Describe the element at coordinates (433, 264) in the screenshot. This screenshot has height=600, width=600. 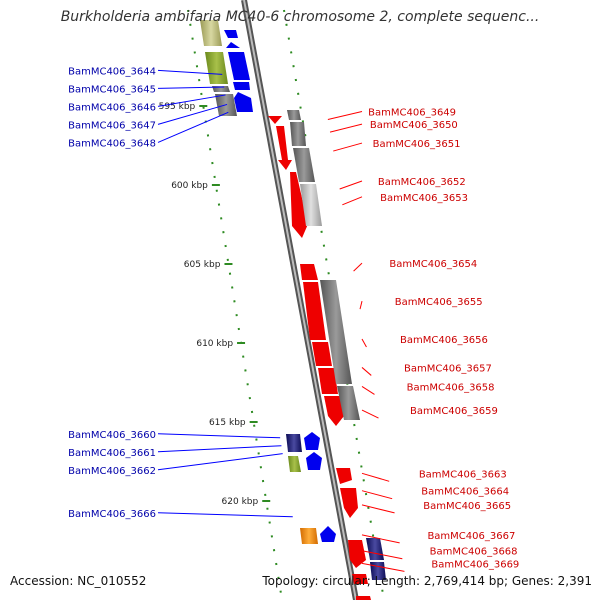
I see `gene-label-forward: BamMC406_3654` at that location.